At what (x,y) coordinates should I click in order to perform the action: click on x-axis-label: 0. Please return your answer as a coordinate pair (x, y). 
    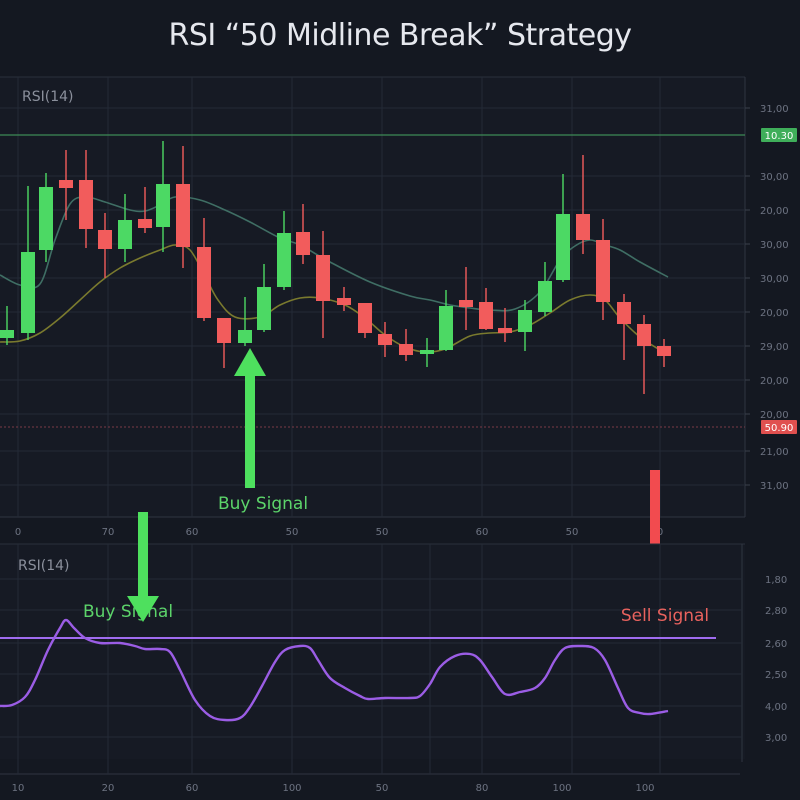
    Looking at the image, I should click on (18, 532).